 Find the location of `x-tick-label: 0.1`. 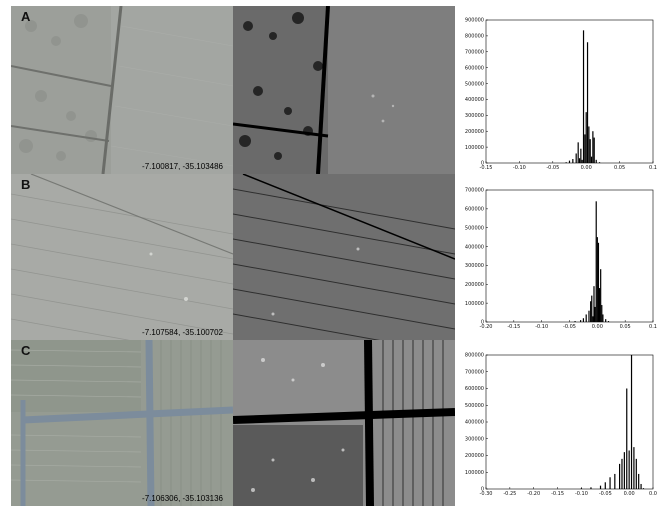

x-tick-label: 0.1 is located at coordinates (653, 168).